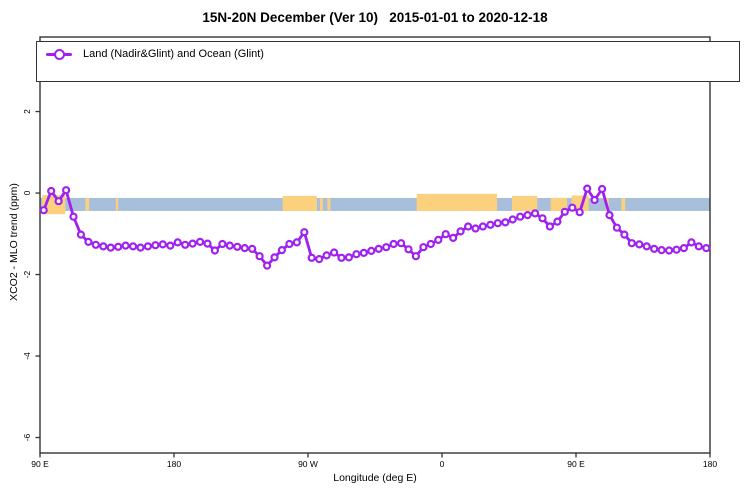 The height and width of the screenshot is (500, 750). Describe the element at coordinates (442, 464) in the screenshot. I see `x-tick-label: 0` at that location.